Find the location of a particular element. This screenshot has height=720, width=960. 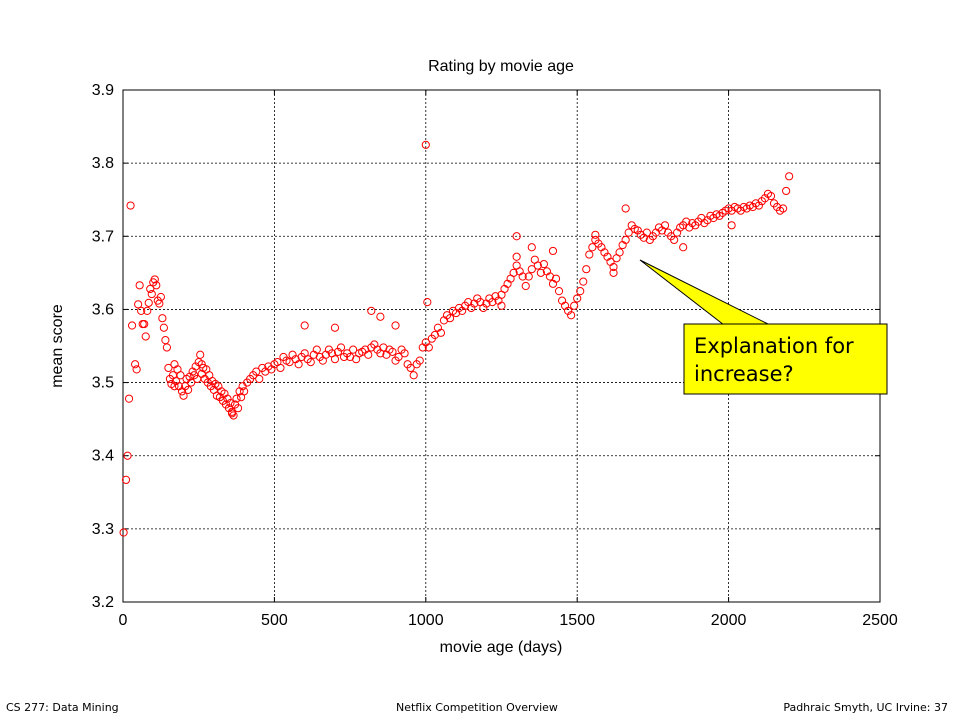

y-tick-label: 3.9 is located at coordinates (103, 90).